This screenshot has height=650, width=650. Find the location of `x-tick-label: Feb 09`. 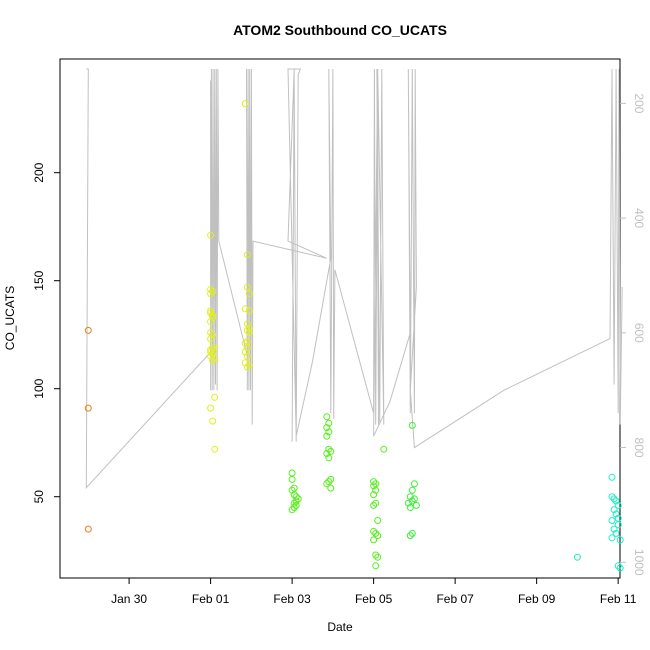

x-tick-label: Feb 09 is located at coordinates (537, 599).